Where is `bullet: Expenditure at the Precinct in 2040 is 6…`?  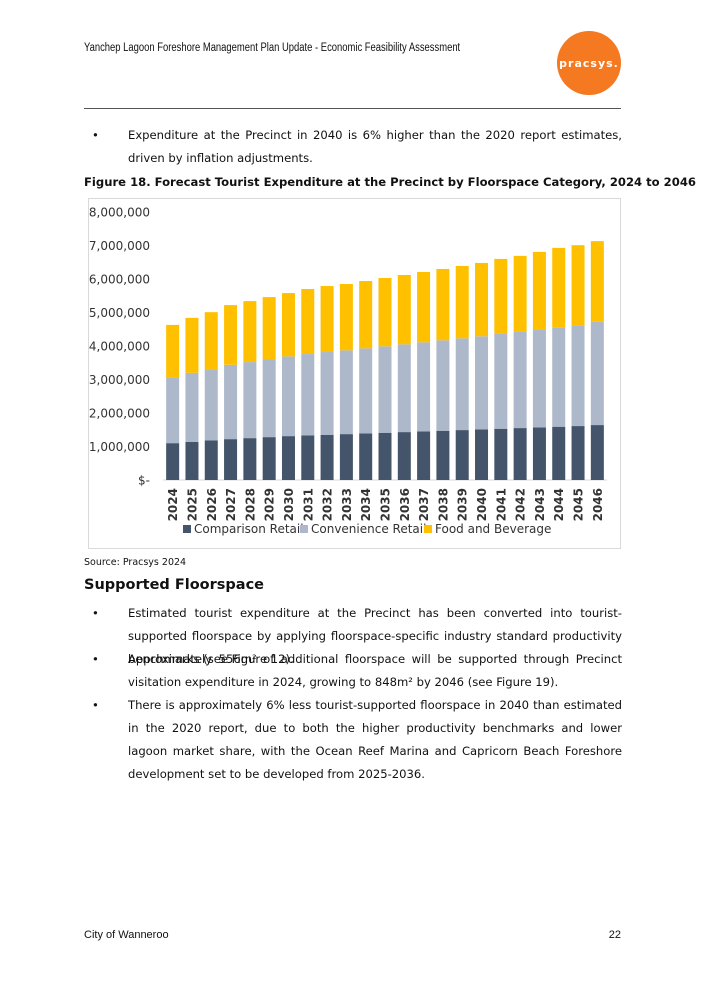
bullet: Expenditure at the Precinct in 2040 is 6… is located at coordinates (357, 147).